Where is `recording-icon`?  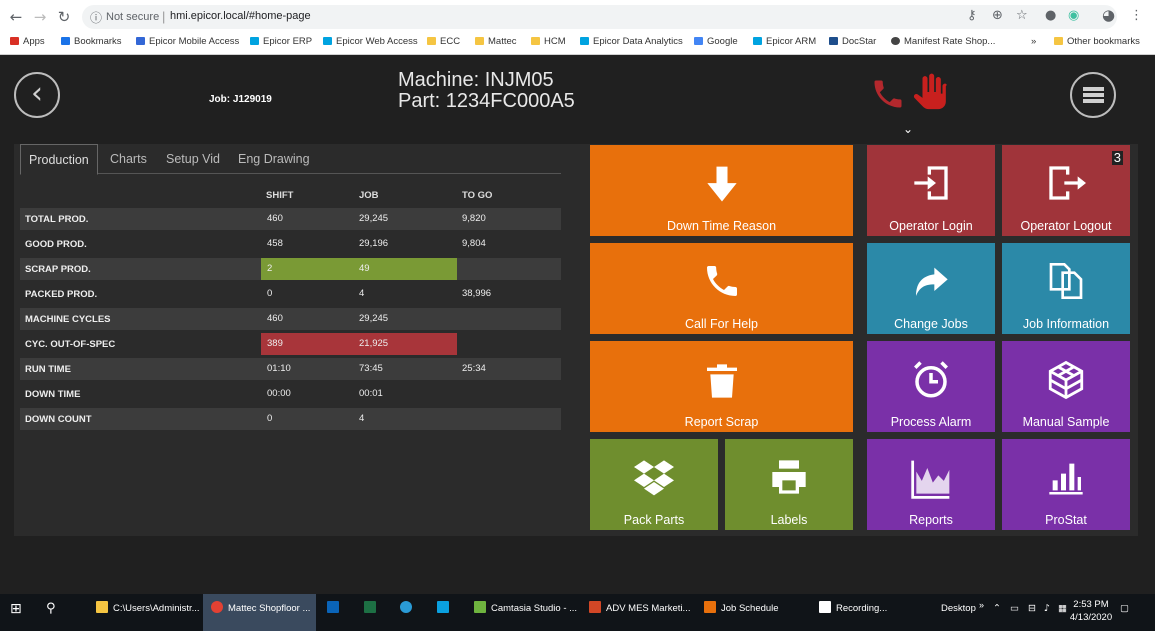
recording-icon is located at coordinates (825, 607).